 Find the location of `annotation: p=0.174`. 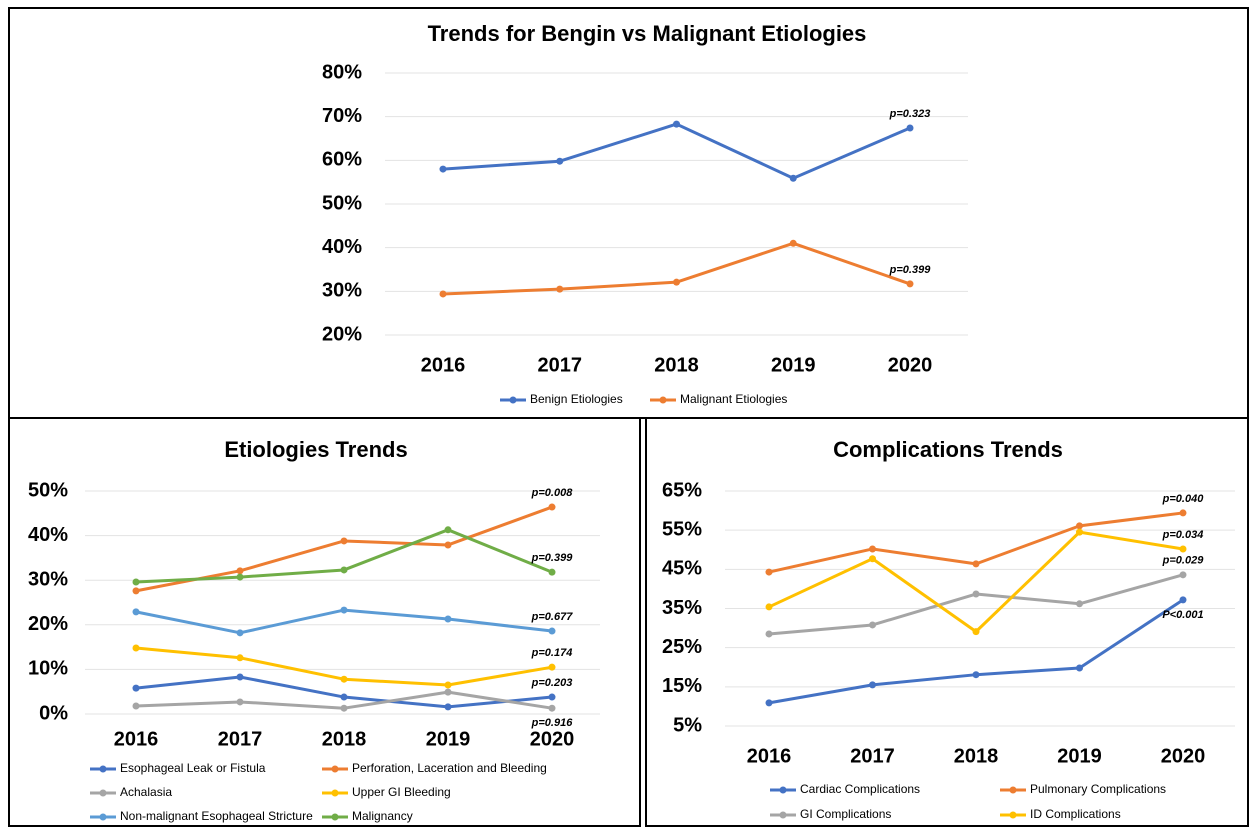

annotation: p=0.174 is located at coordinates (552, 653).